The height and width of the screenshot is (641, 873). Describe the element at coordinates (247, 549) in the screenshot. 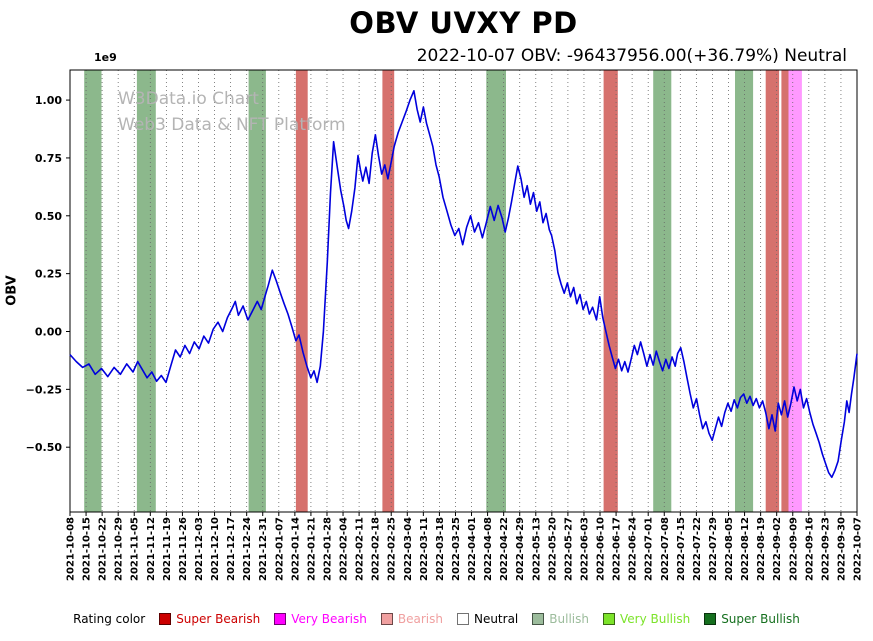

I see `x-tick-label: 2021-12-24` at that location.